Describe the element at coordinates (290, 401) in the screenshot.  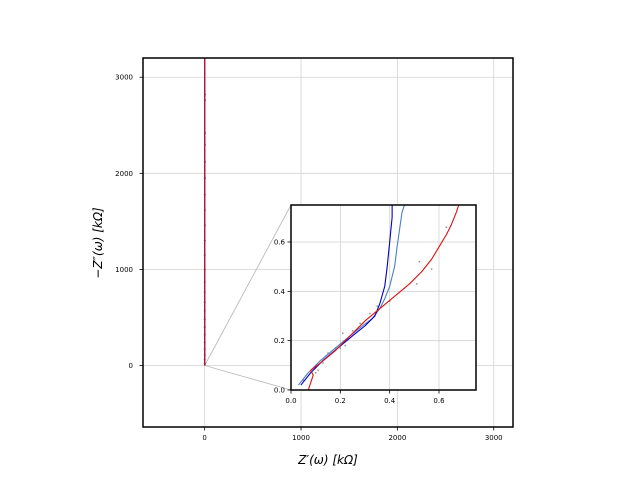
I see `inset-x-tick-label: 0.0` at that location.